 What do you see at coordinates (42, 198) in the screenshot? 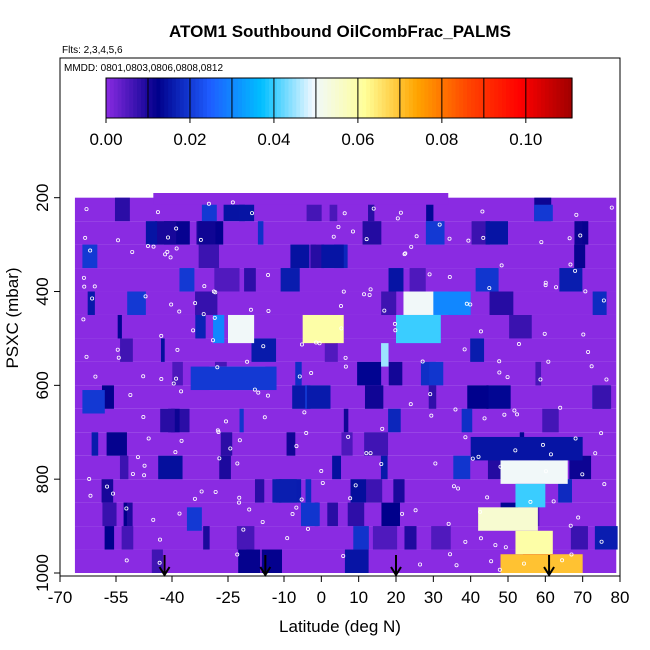
I see `y-tick-label: 200` at bounding box center [42, 198].